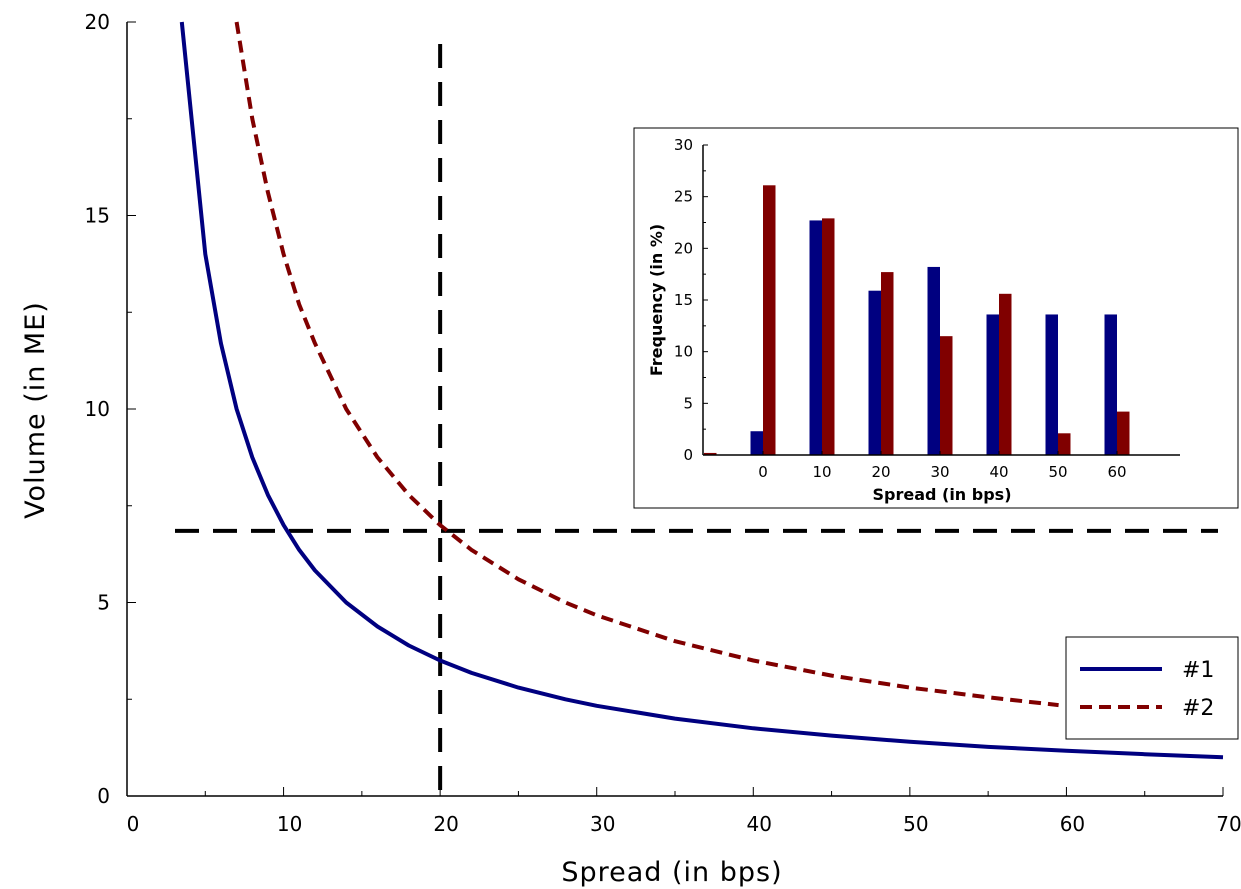 The image size is (1241, 889). What do you see at coordinates (683, 352) in the screenshot?
I see `inset-y-tick-label: 10` at bounding box center [683, 352].